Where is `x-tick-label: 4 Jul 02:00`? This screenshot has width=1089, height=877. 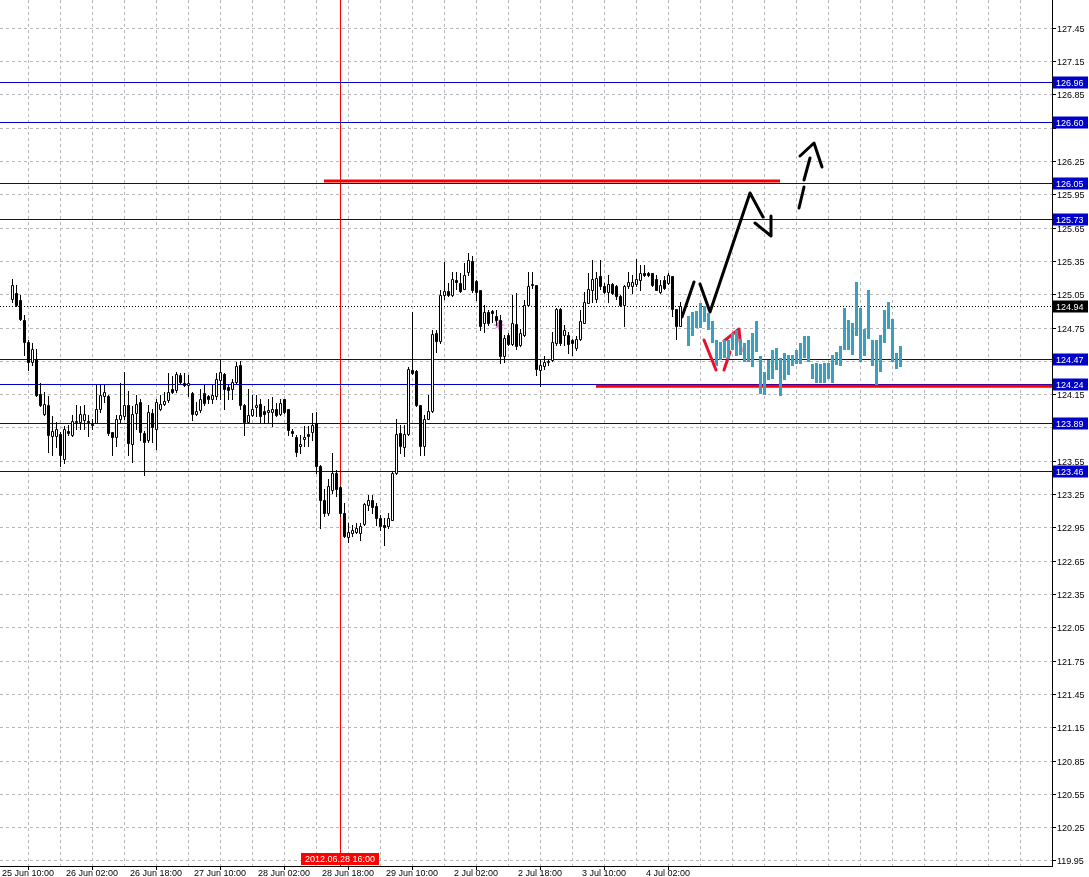 x-tick-label: 4 Jul 02:00 is located at coordinates (668, 872).